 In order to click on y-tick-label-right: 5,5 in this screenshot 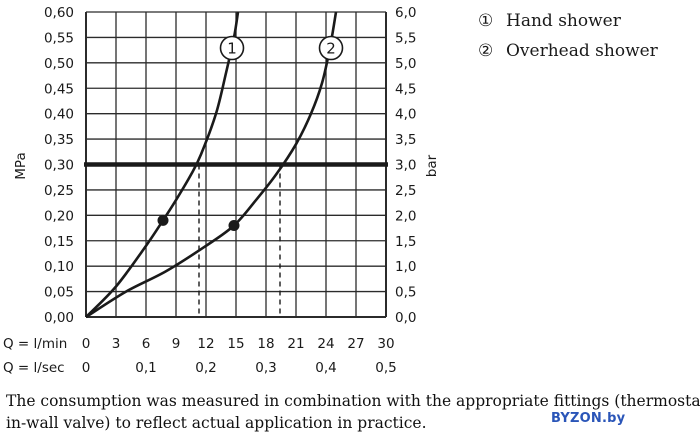, I will do `click(405, 38)`.